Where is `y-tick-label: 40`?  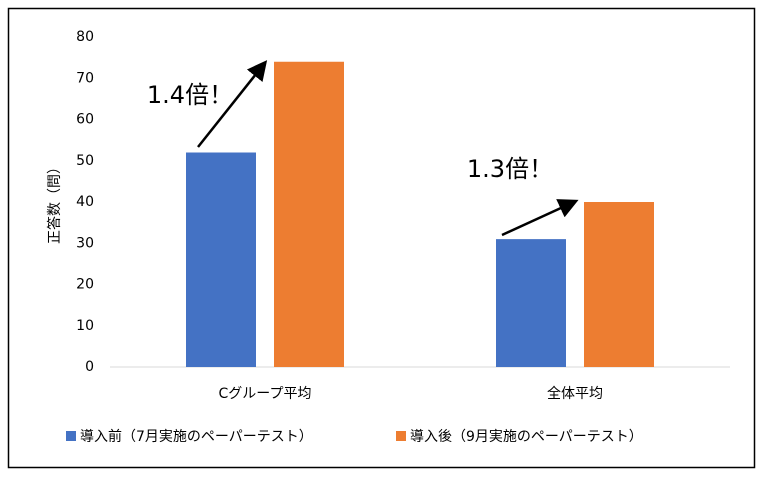 y-tick-label: 40 is located at coordinates (85, 202).